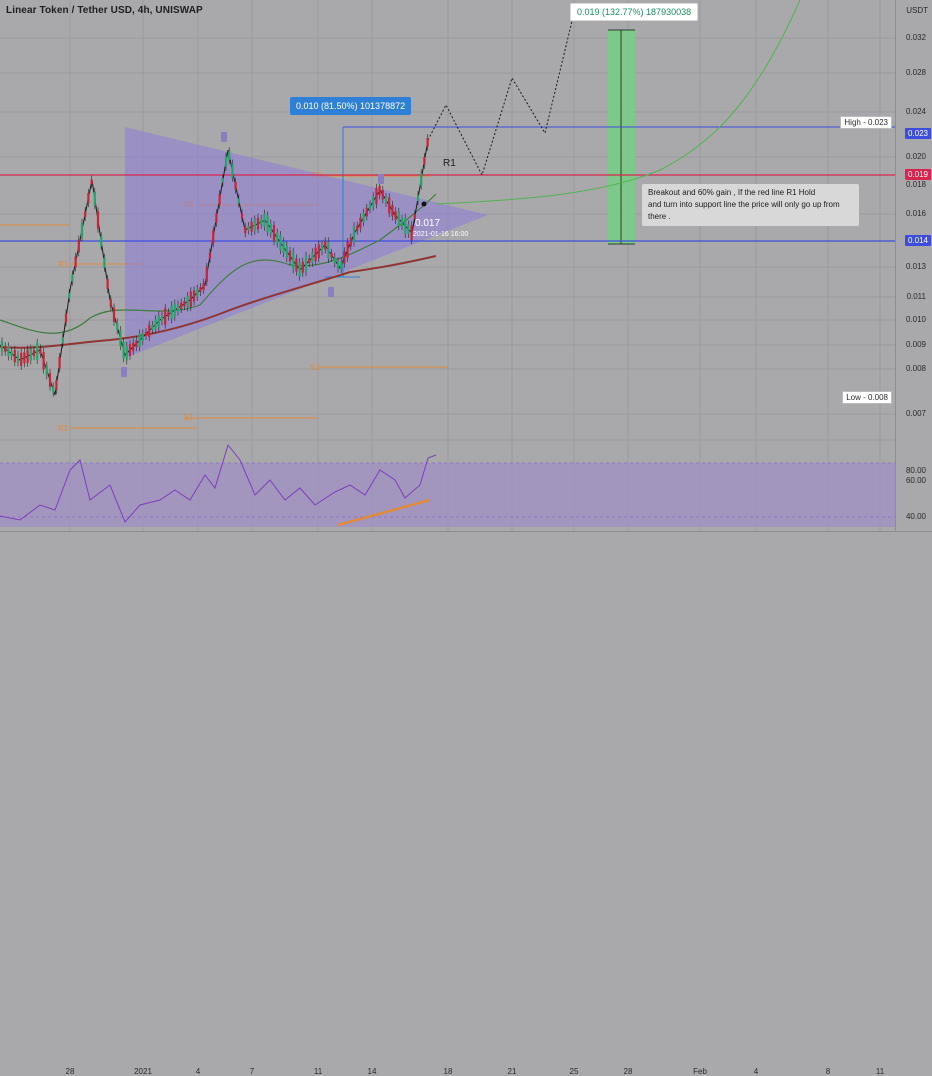 This screenshot has width=932, height=1076. I want to click on ma-green, so click(218, 263).